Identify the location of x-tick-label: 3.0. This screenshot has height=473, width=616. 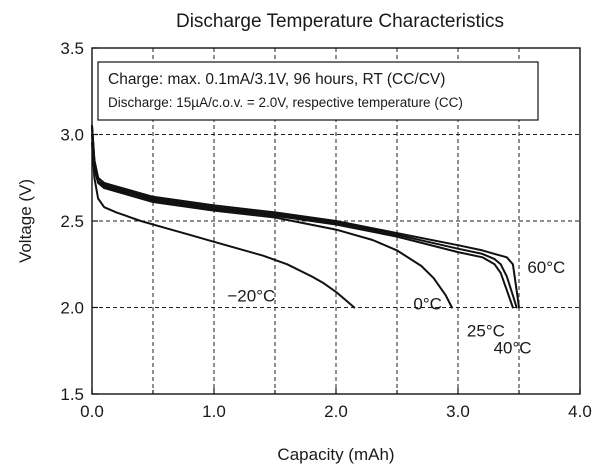
(458, 411).